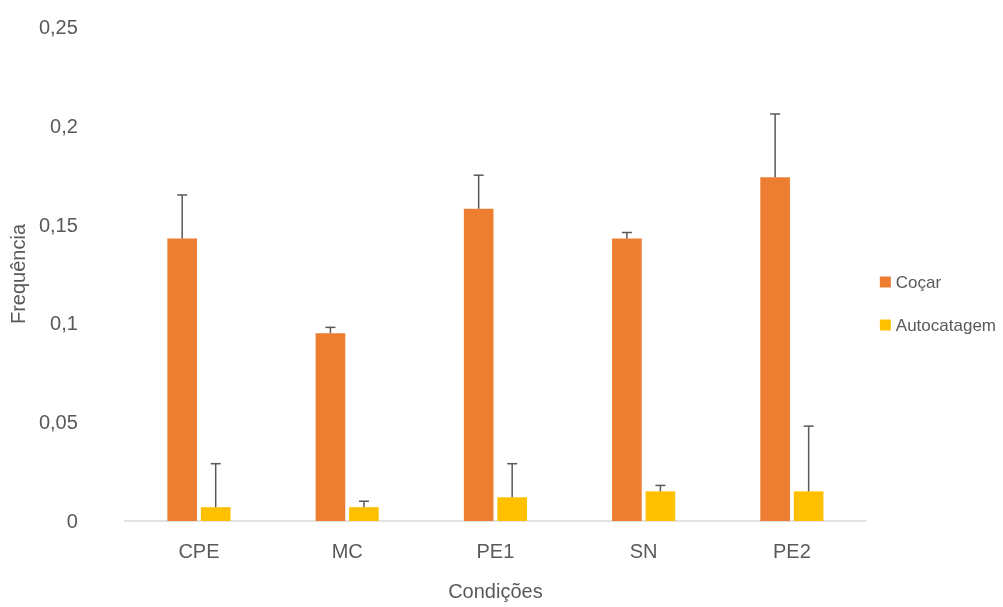 The width and height of the screenshot is (1003, 607). Describe the element at coordinates (495, 551) in the screenshot. I see `x-tick-label: PE1` at that location.